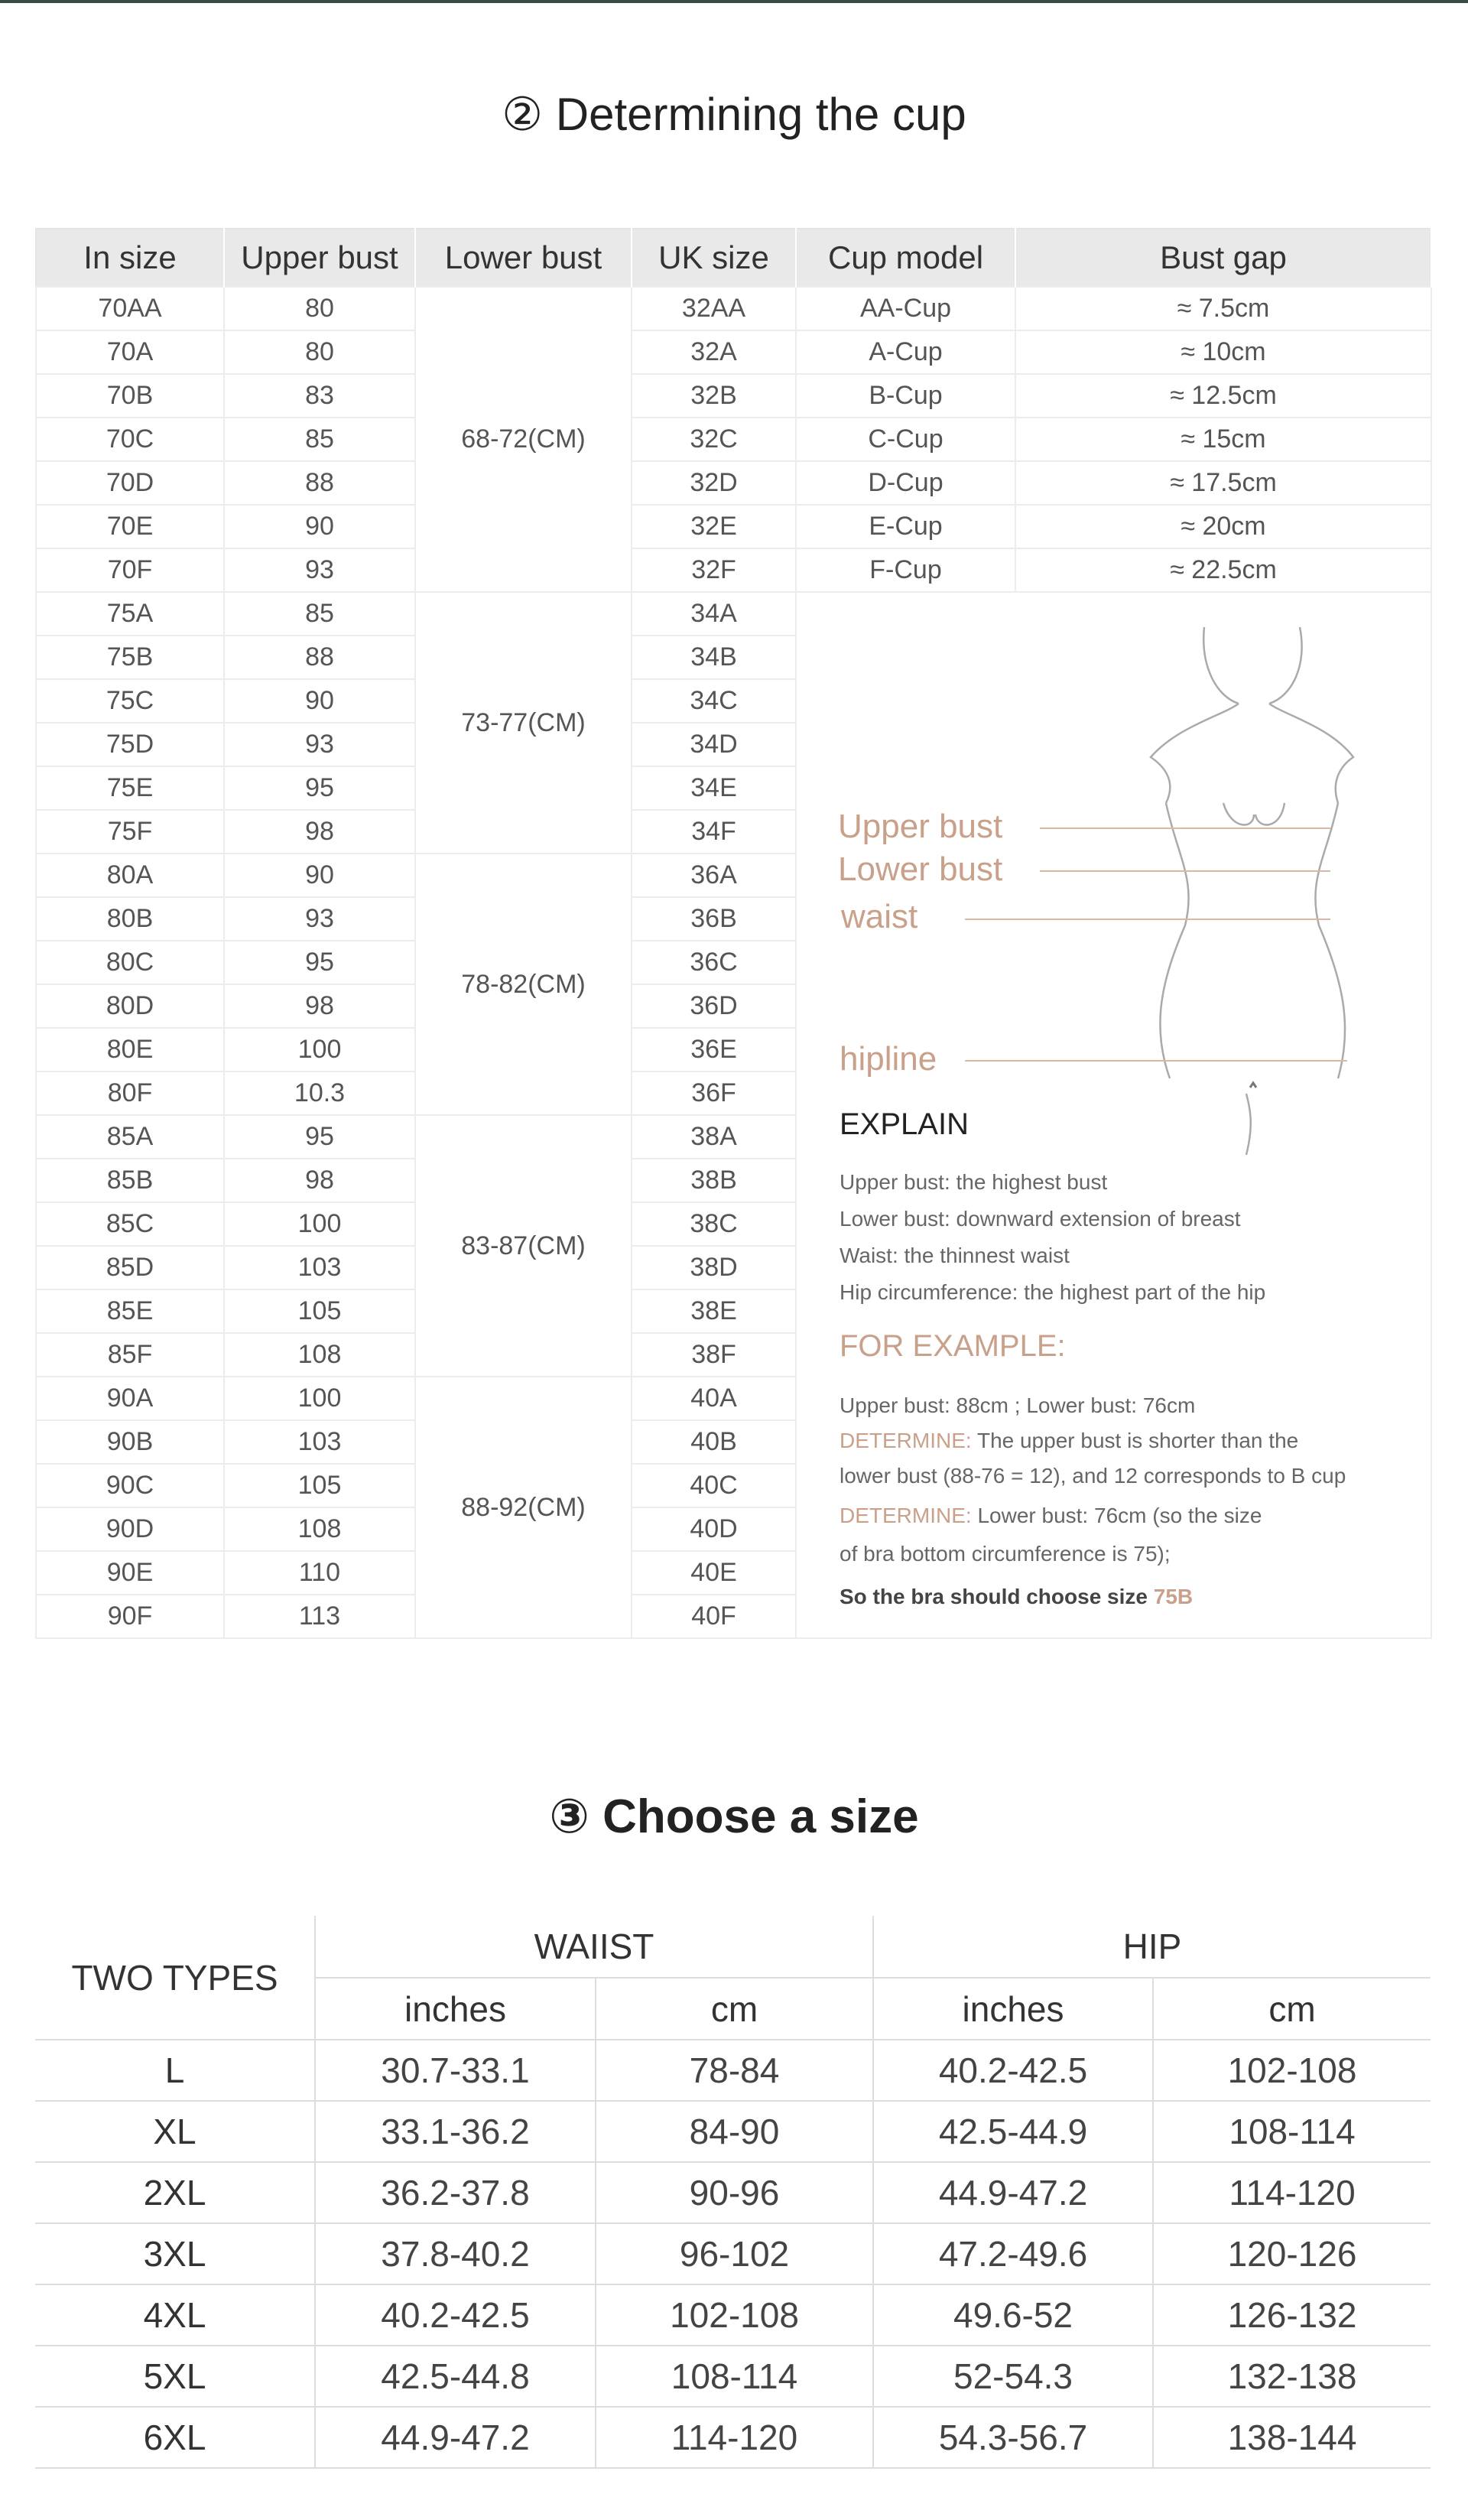 This screenshot has width=1468, height=2520. I want to click on table-row: 70E 90 32E E-Cup ≈ 20cm, so click(733, 526).